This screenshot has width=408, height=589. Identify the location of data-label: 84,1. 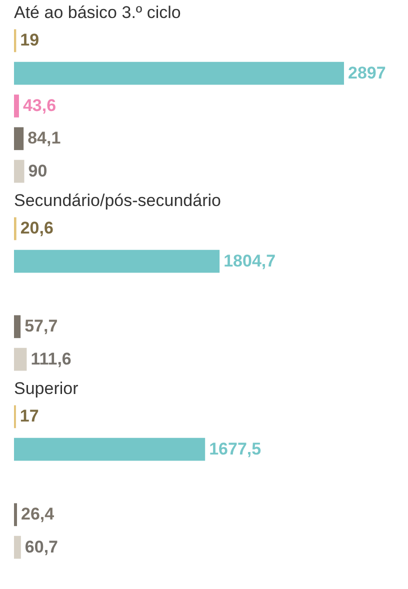
(44, 138).